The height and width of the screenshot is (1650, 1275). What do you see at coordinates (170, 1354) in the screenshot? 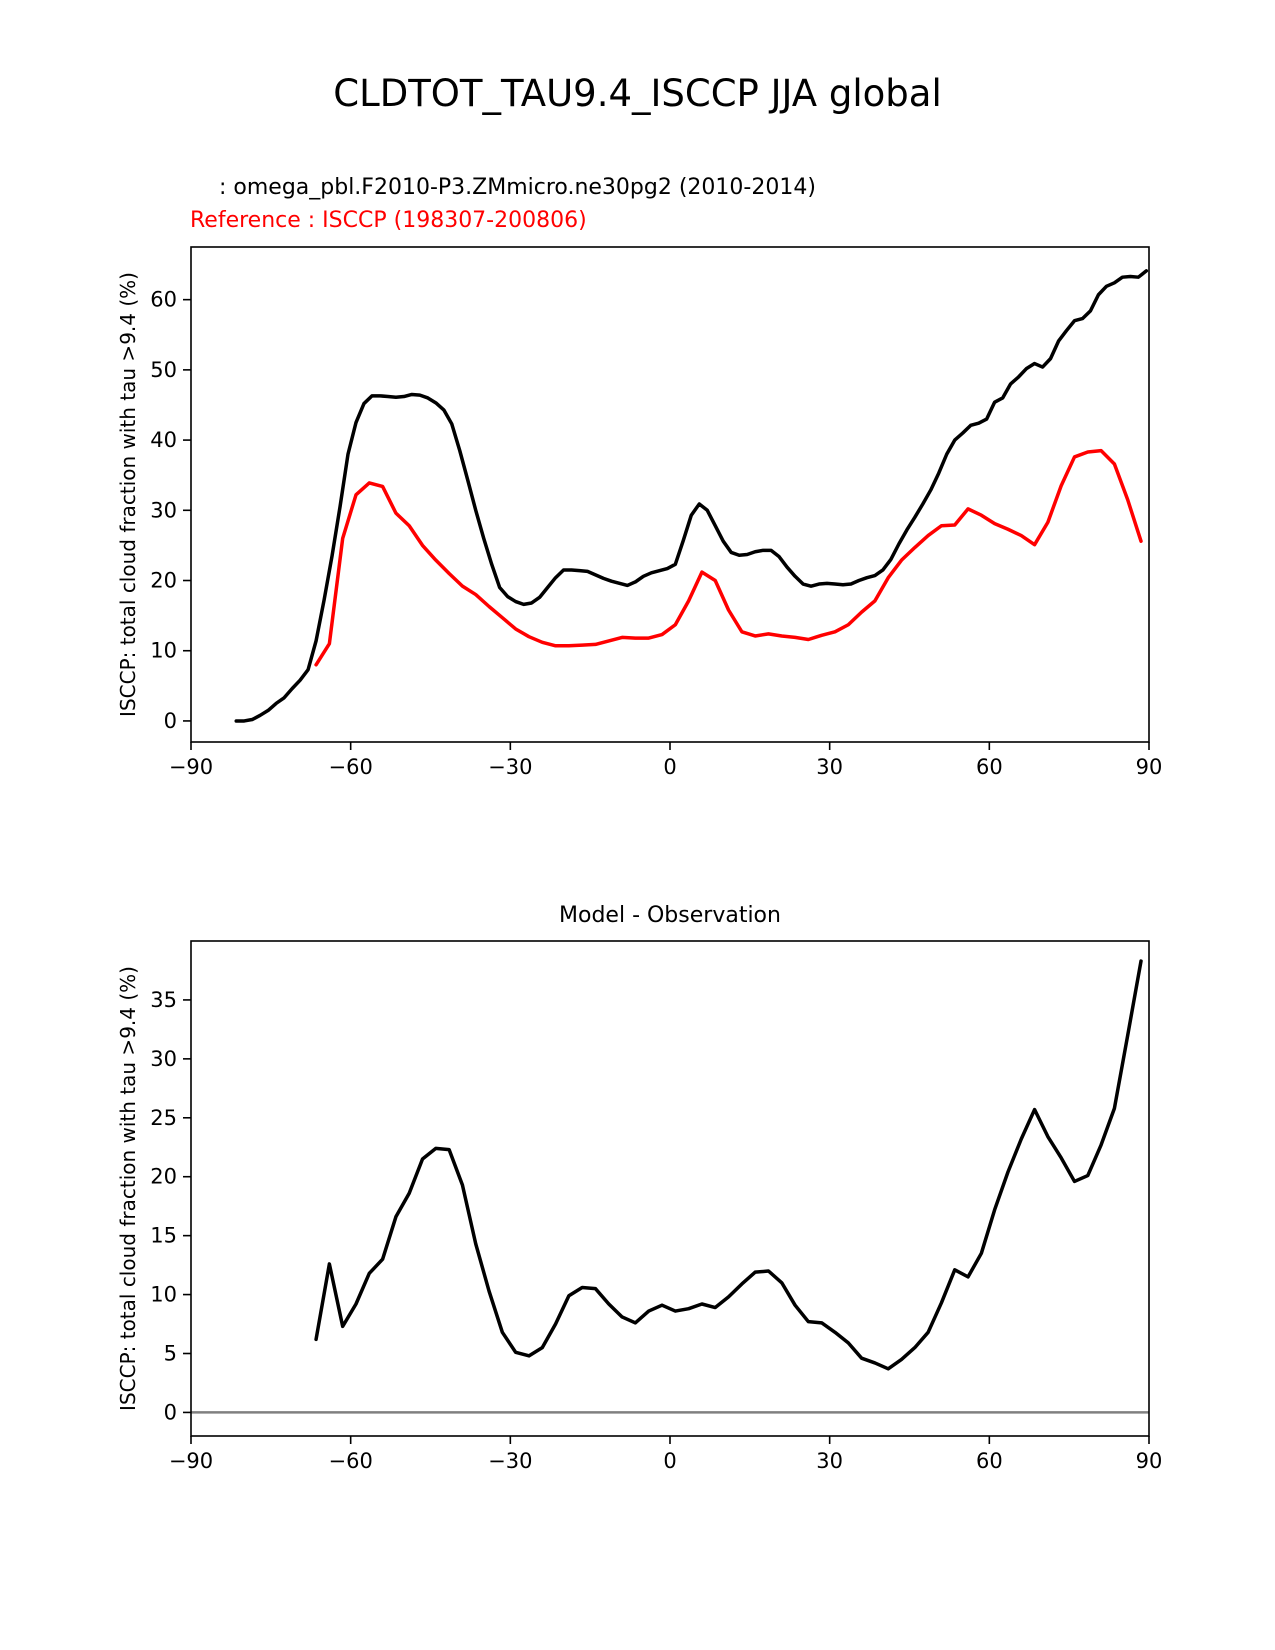
I see `diff-y-tick-label: 5` at bounding box center [170, 1354].